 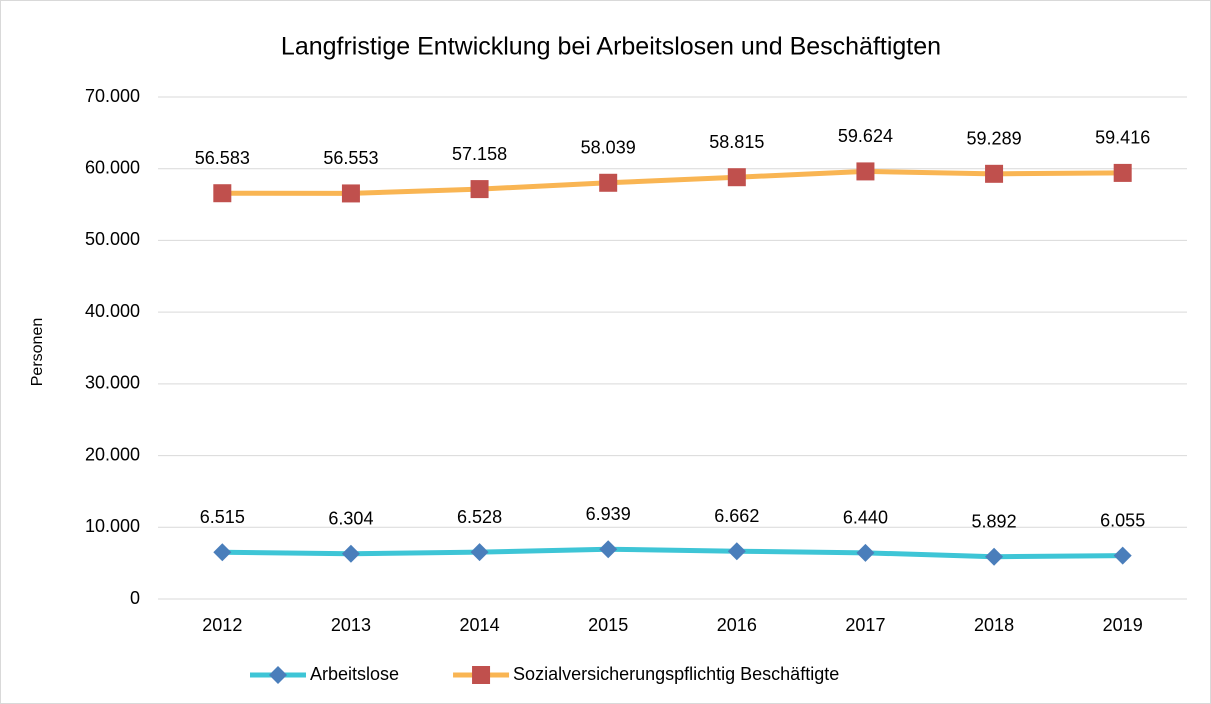 What do you see at coordinates (608, 148) in the screenshot?
I see `data-label: 58.039` at bounding box center [608, 148].